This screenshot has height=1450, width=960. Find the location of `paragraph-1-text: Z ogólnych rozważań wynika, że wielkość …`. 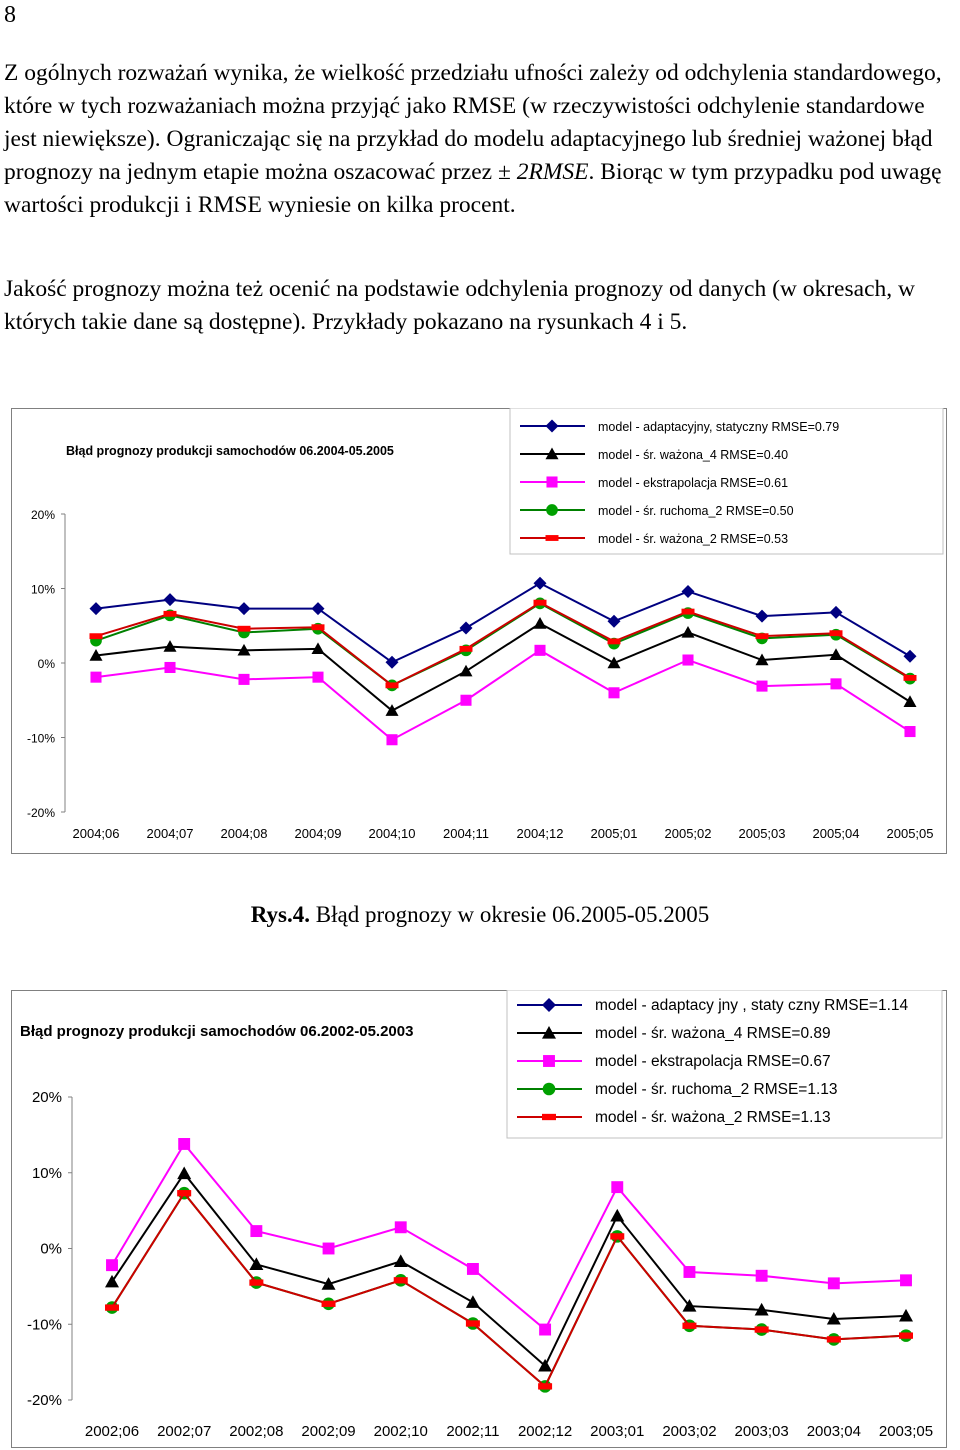

paragraph-1-text: Z ogólnych rozważań wynika, że wielkość … is located at coordinates (473, 122).